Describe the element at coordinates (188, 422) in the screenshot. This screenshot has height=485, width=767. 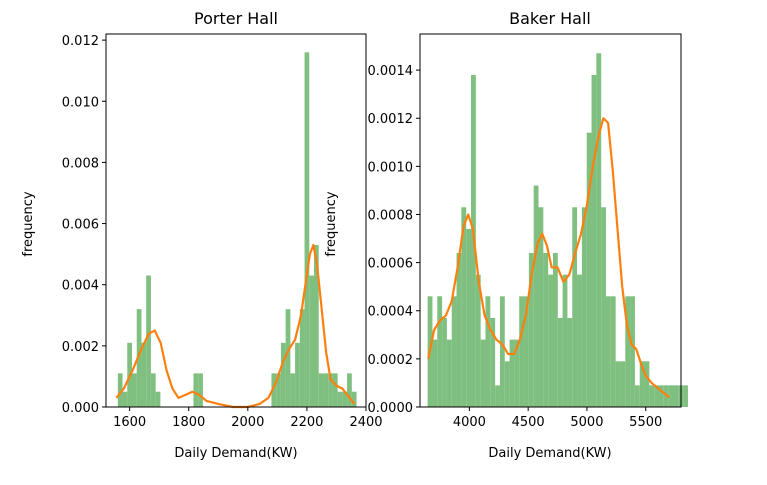
I see `porter-hall-xtick-label: 1800` at that location.